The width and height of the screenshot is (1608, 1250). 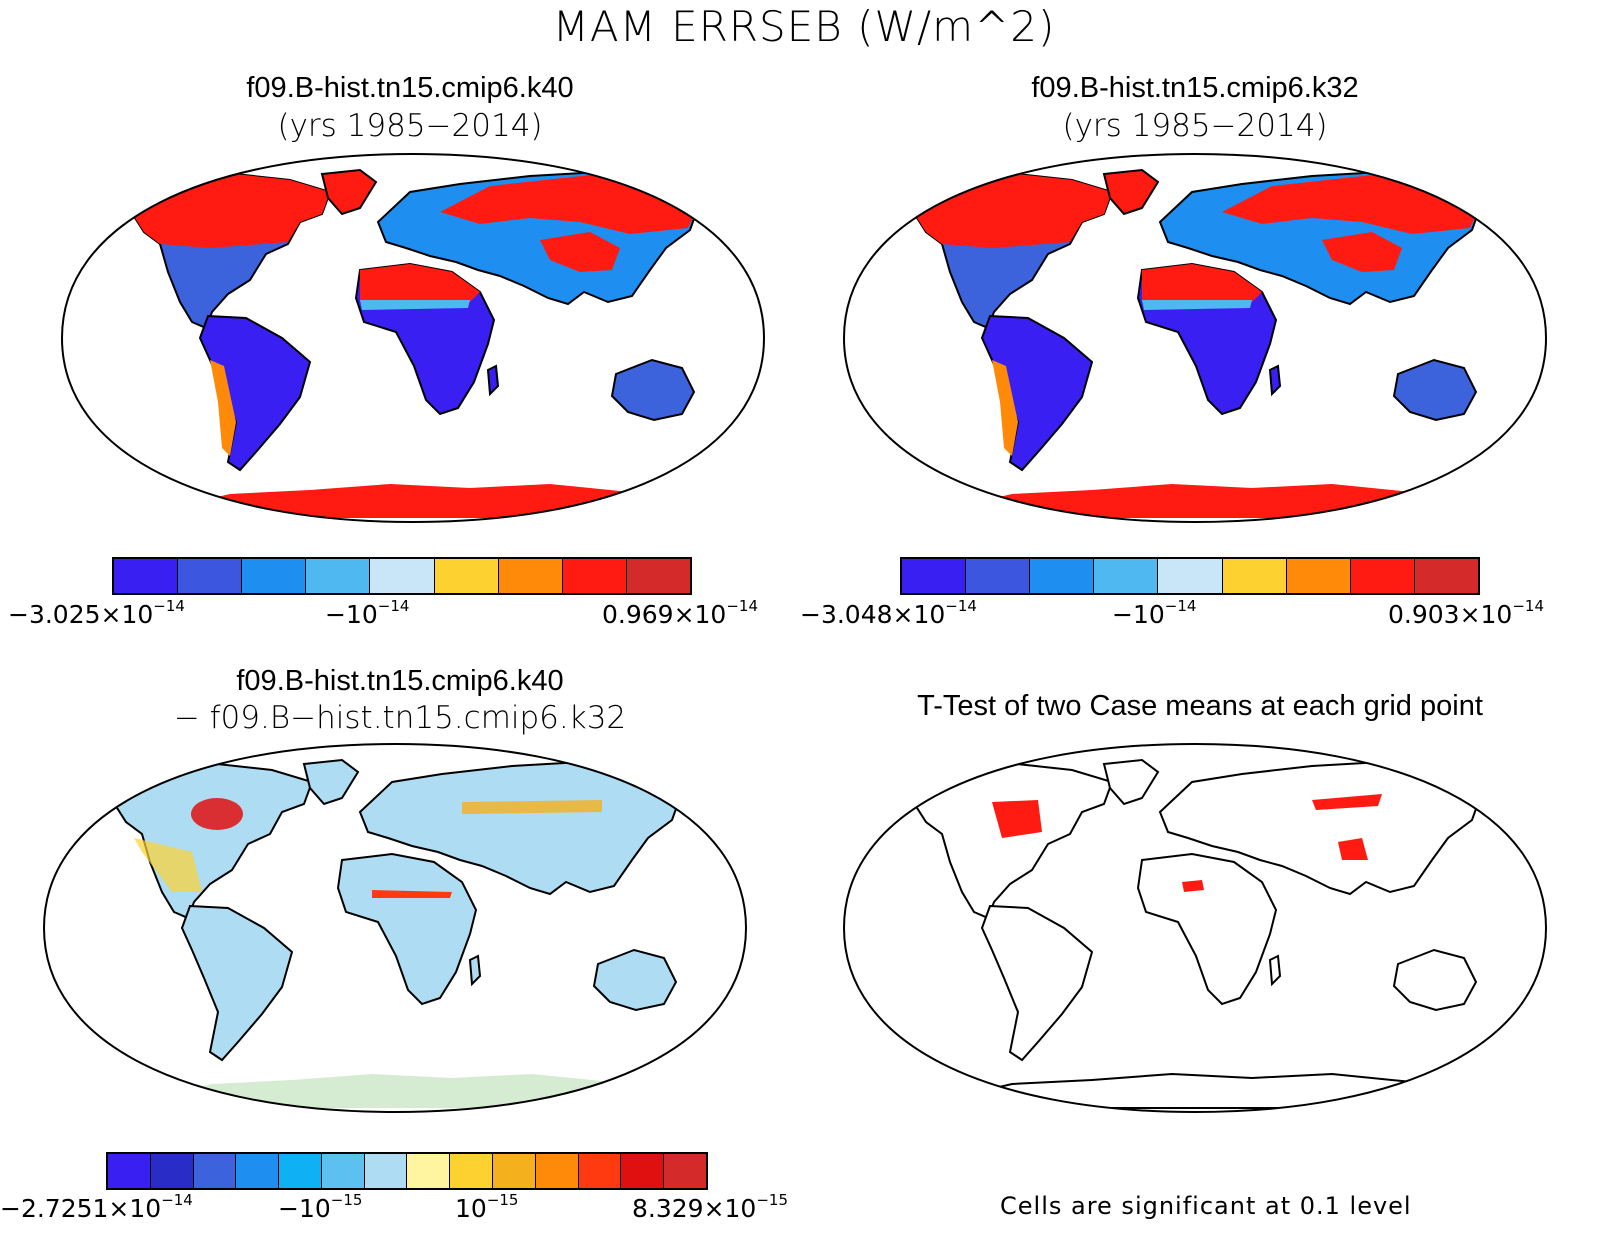 What do you see at coordinates (1195, 126) in the screenshot?
I see `panel-subtitle-top-right: (yrs 1985−2014)` at bounding box center [1195, 126].